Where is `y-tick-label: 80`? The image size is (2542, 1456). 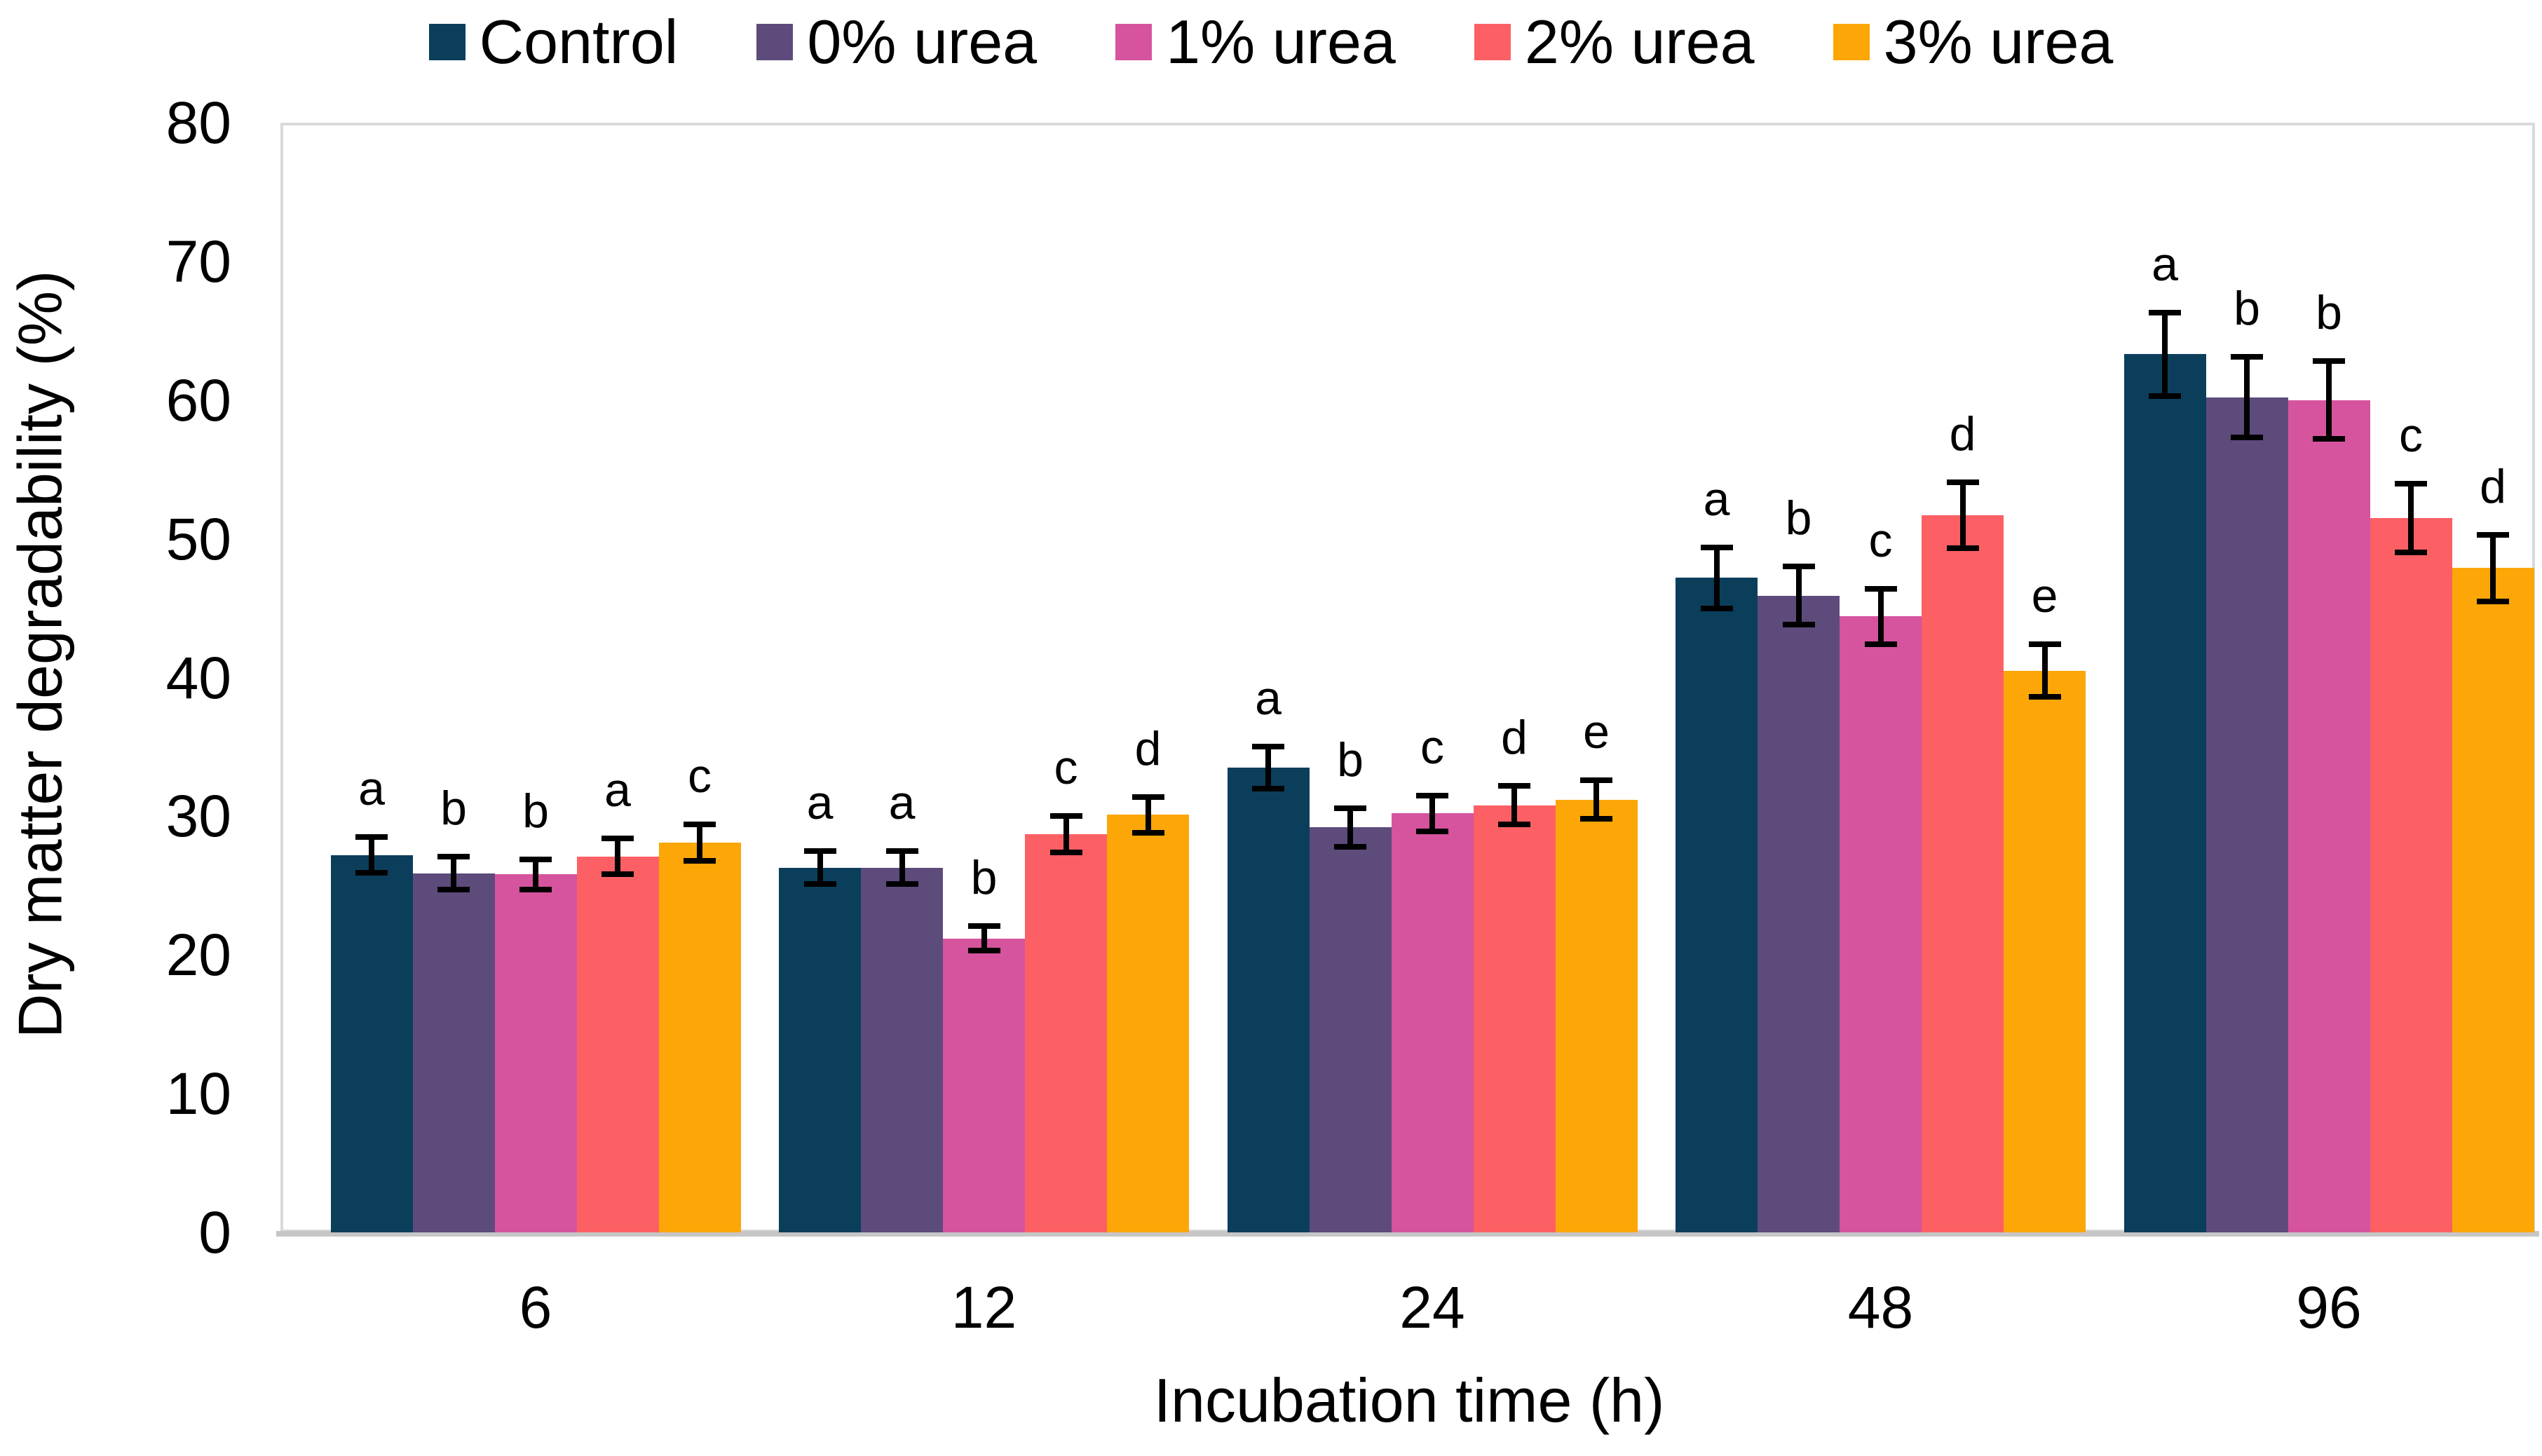
y-tick-label: 80 is located at coordinates (198, 123).